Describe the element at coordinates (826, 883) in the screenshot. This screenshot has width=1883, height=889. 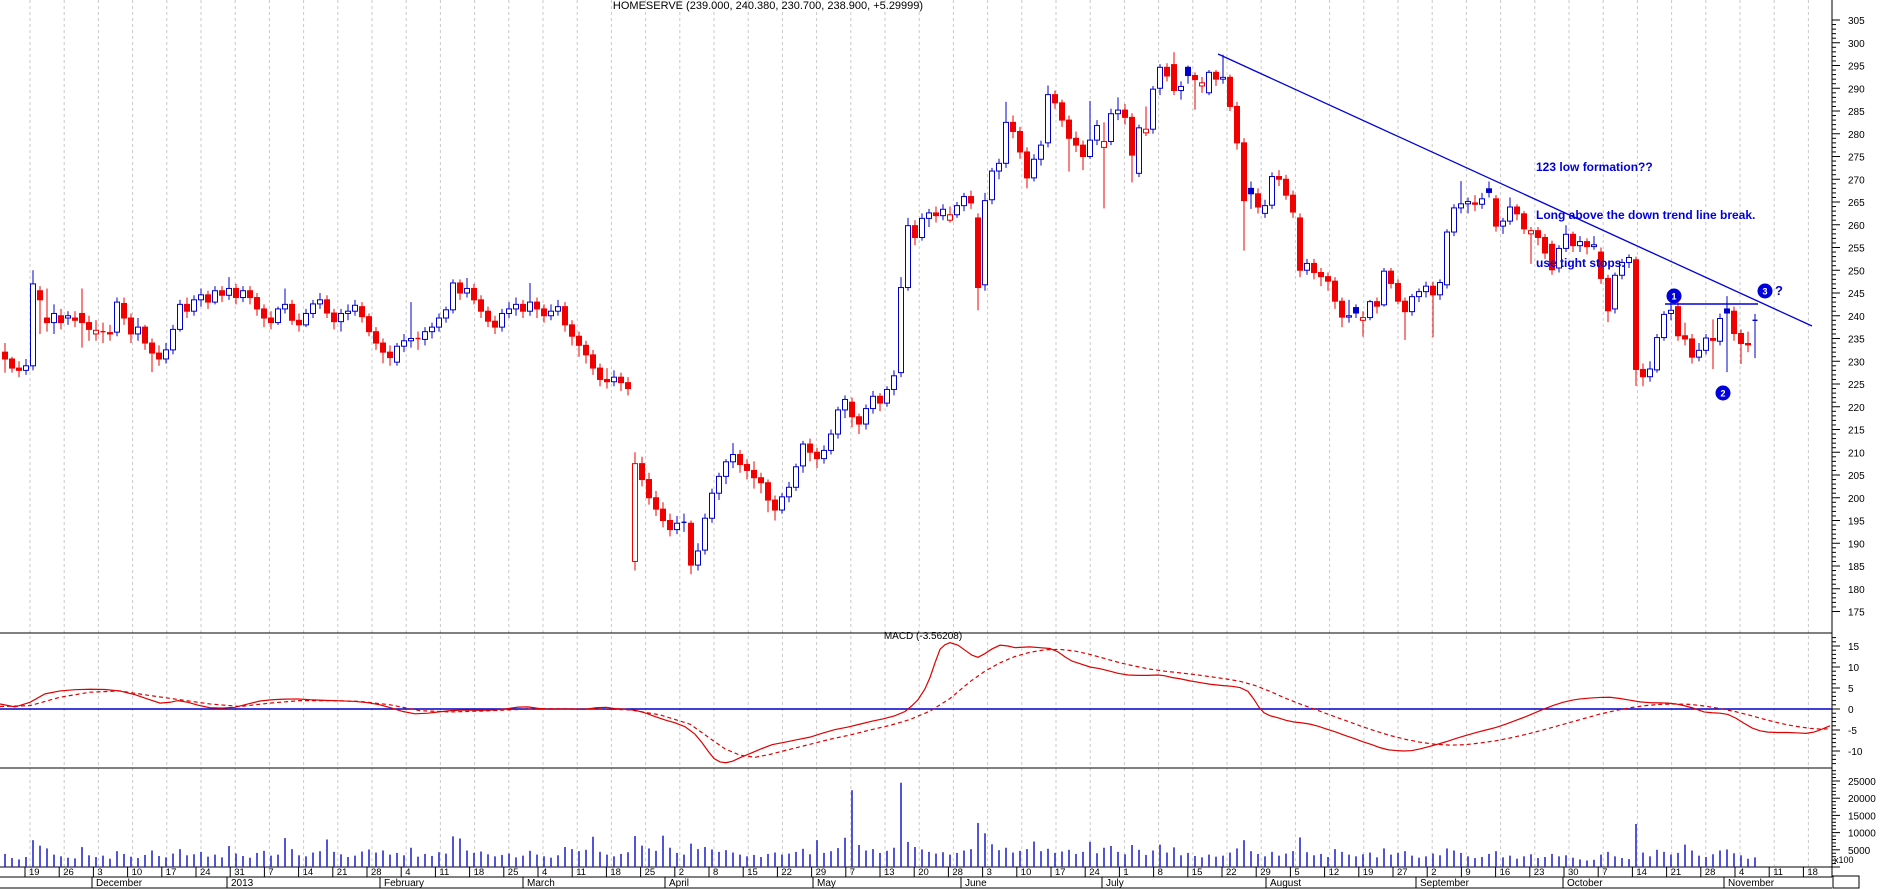
I see `month-label: May` at that location.